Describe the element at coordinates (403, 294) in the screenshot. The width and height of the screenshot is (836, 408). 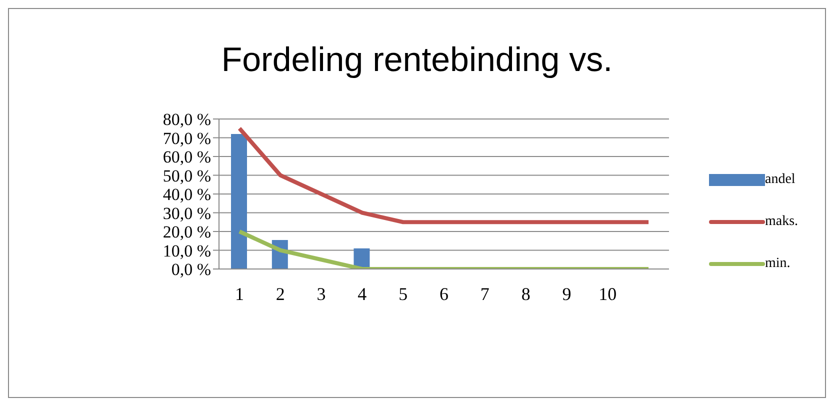
I see `x-tick-label: 5` at that location.